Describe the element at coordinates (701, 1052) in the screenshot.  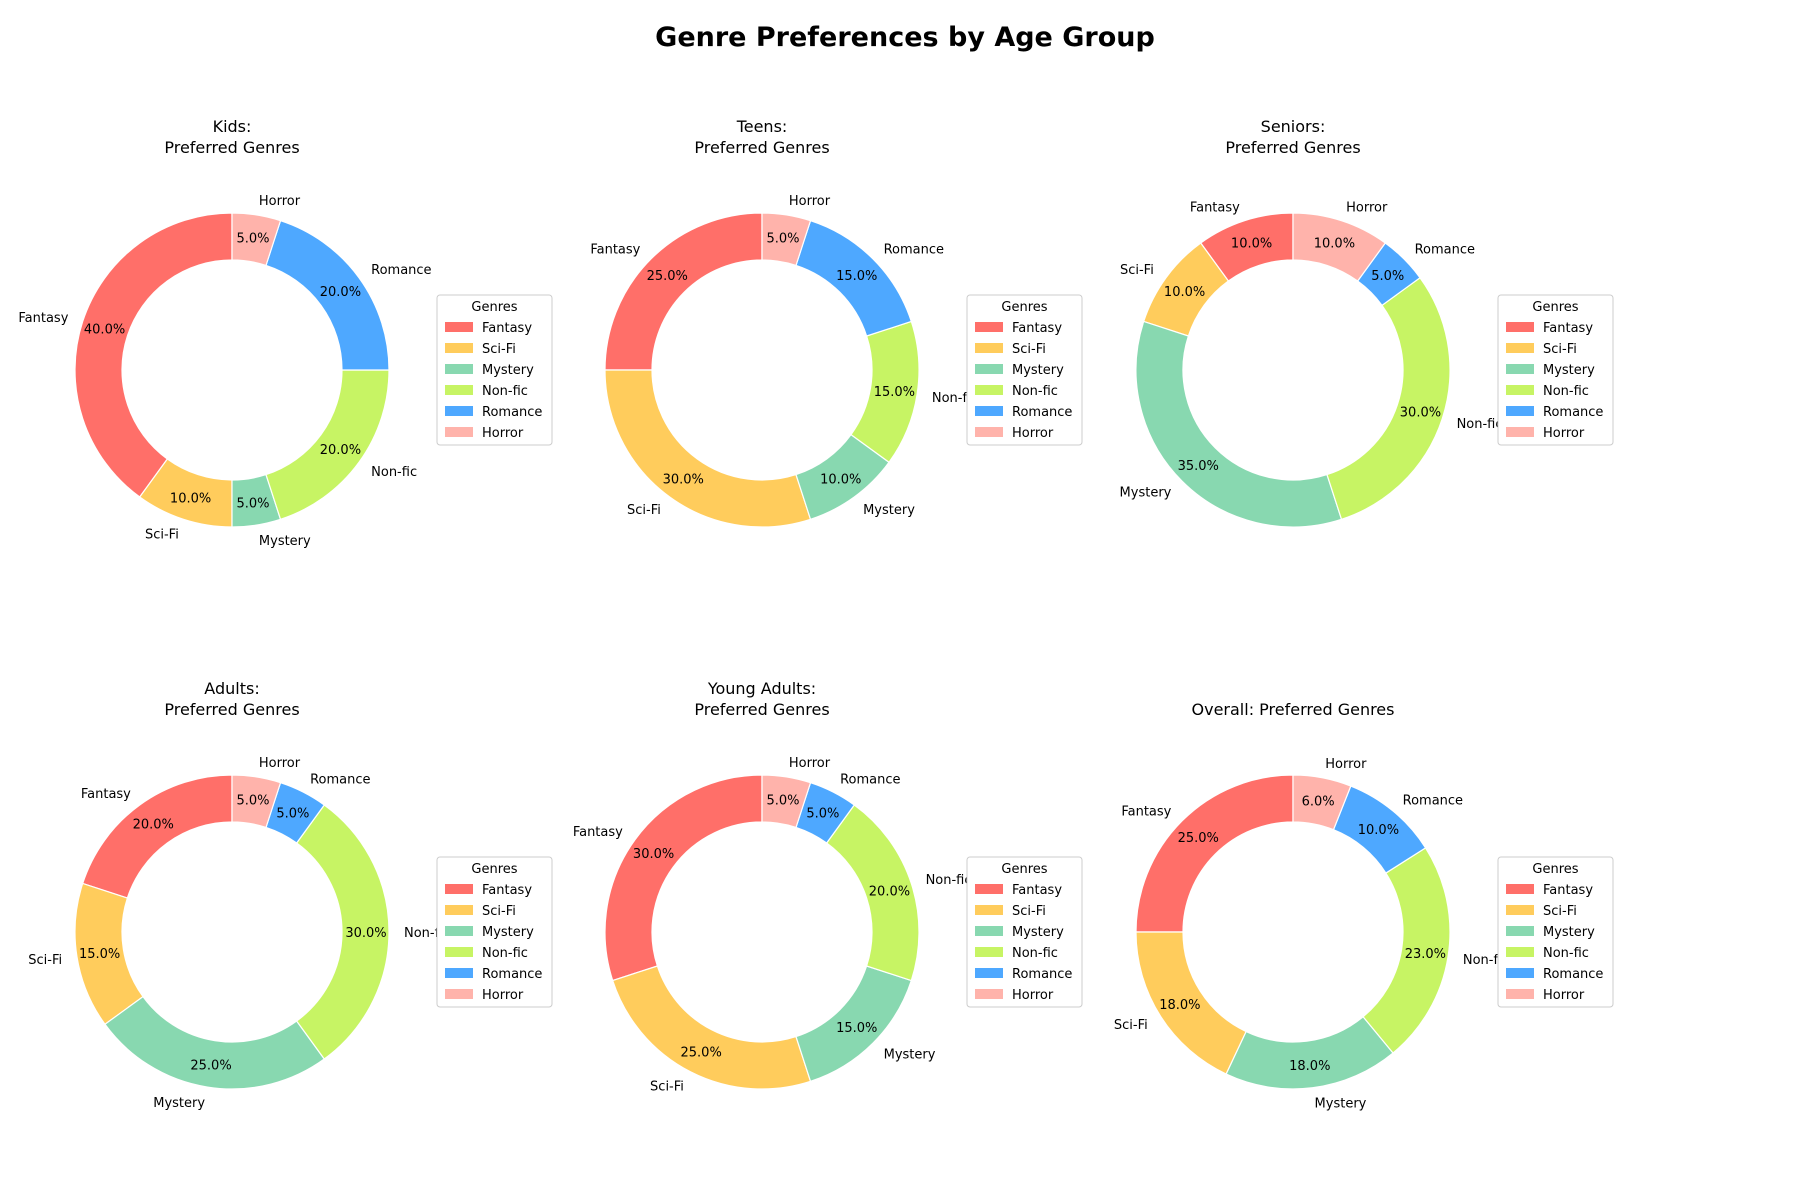
I see `slice-pct-label: 25.0%` at that location.